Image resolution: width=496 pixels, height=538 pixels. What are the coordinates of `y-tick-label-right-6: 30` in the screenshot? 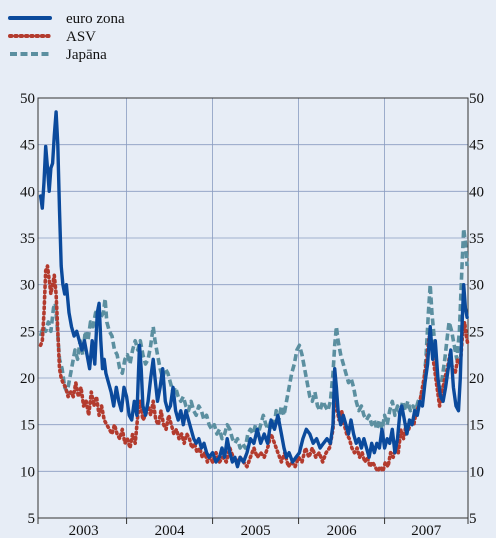 It's located at (476, 286).